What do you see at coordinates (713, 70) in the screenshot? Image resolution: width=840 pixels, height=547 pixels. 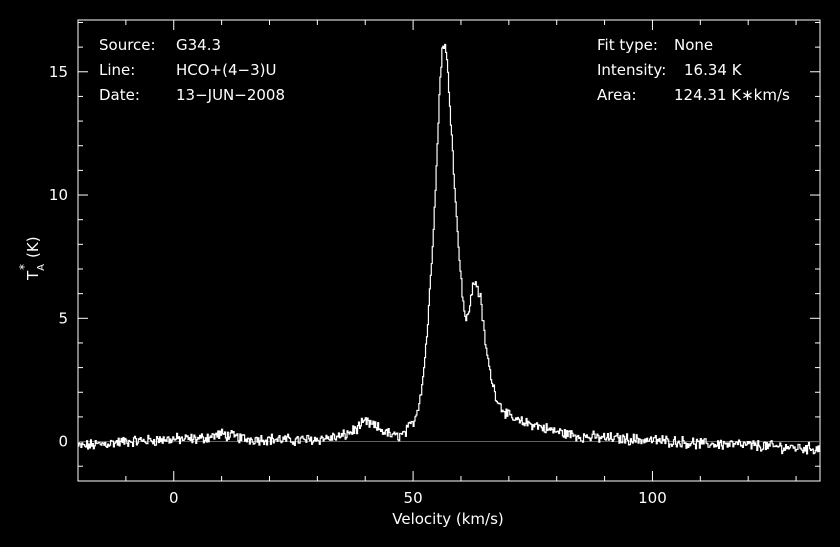 I see `intensity-value: 16.34 K` at bounding box center [713, 70].